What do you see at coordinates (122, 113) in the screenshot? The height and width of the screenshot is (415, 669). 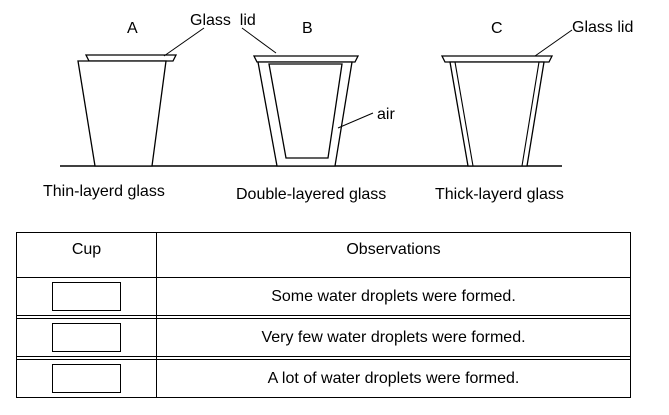 I see `cup-a-body` at bounding box center [122, 113].